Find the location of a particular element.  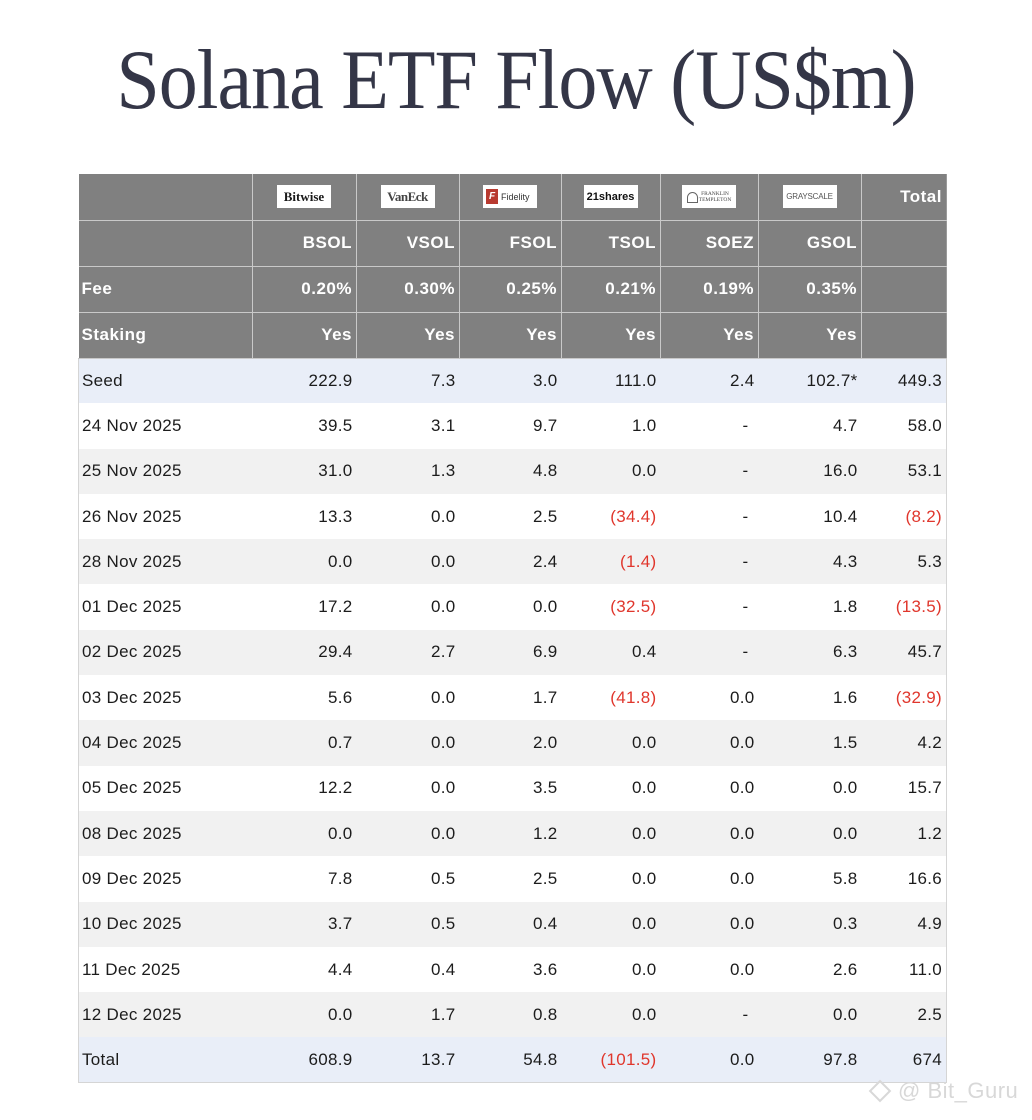

table-row: 08 Dec 2025 0.0 0.0 1.2 0.0 0.0 0.0 1.2 is located at coordinates (512, 833).